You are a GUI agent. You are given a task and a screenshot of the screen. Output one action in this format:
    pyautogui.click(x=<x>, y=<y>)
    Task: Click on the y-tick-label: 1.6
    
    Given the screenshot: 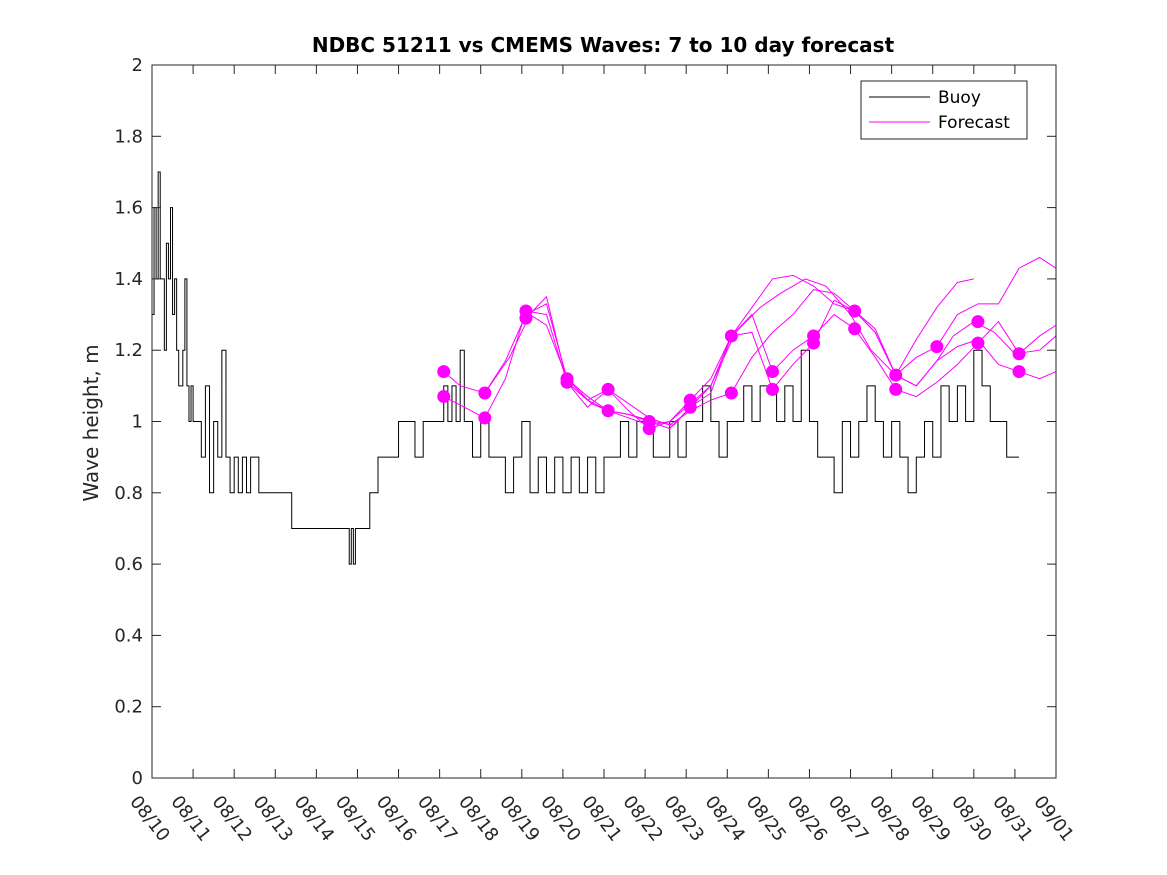 What is the action you would take?
    pyautogui.click(x=128, y=208)
    